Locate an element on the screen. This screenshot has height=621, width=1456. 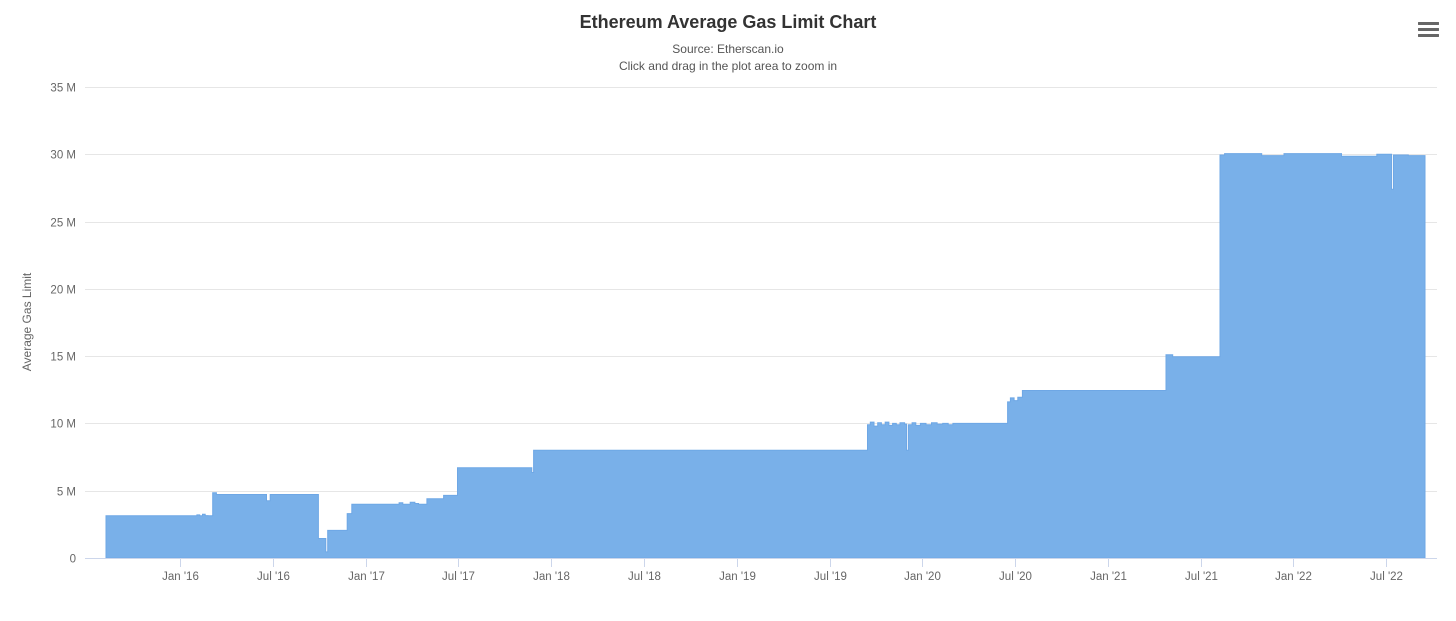
chart-context-menu-button is located at coordinates (1428, 29).